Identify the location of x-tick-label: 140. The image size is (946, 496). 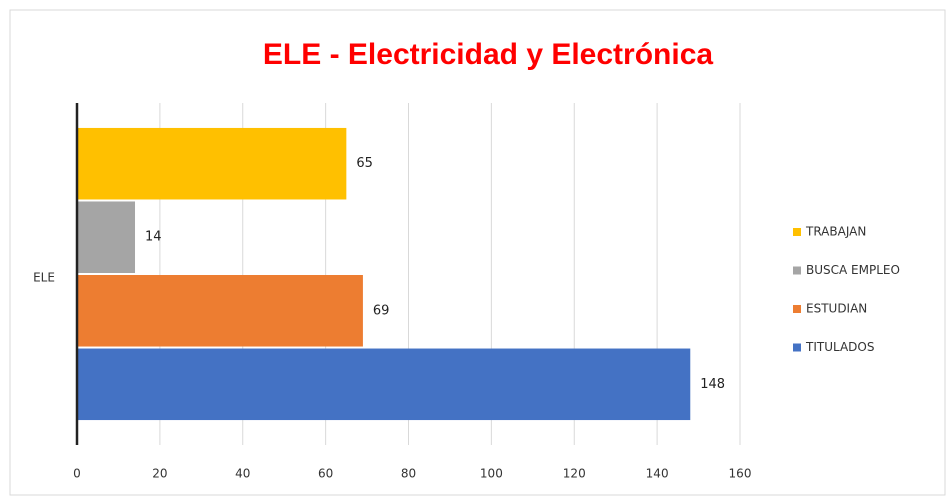
(657, 474).